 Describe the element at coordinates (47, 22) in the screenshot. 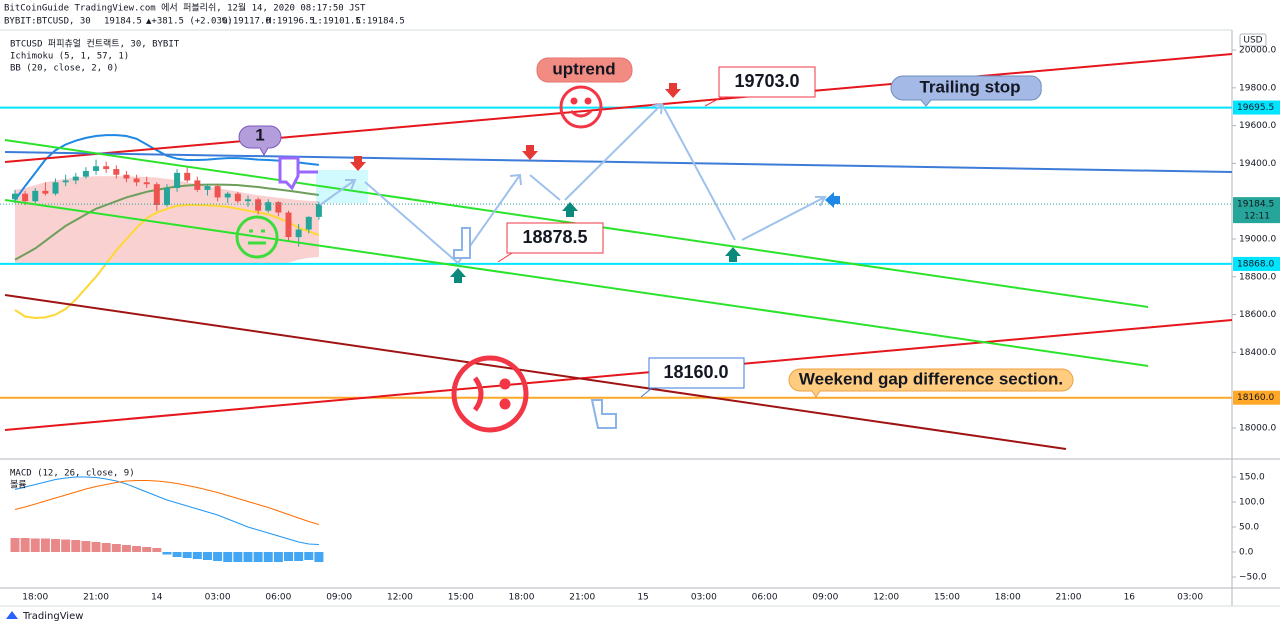

I see `symbol: BYBIT:BTCUSD, 30` at that location.